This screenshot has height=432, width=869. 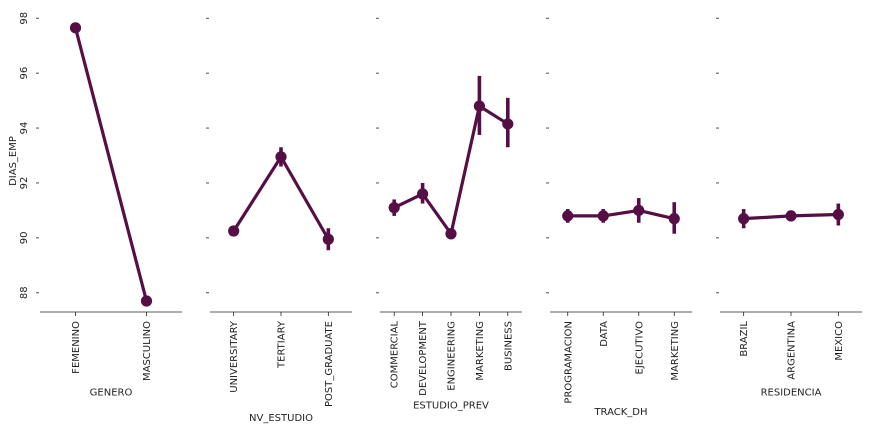 What do you see at coordinates (24, 73) in the screenshot?
I see `y-tick-label: 96` at bounding box center [24, 73].